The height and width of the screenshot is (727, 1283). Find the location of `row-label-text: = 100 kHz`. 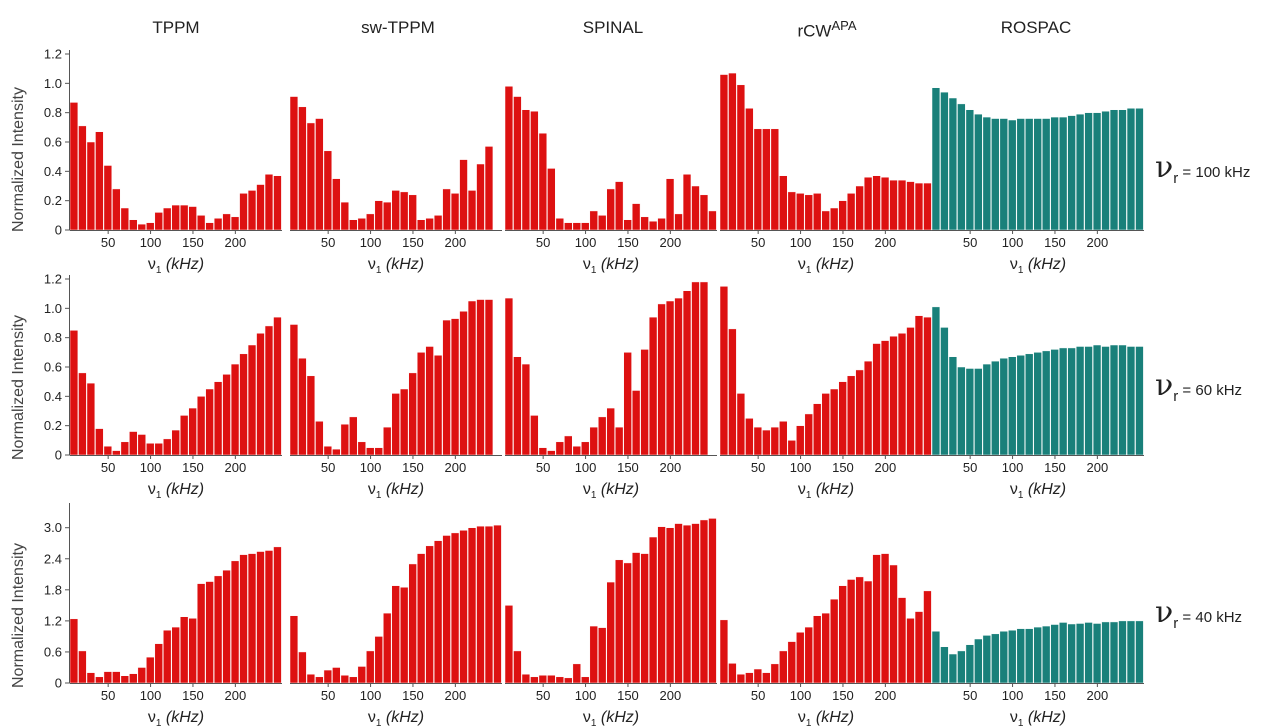

row-label-text: = 100 kHz is located at coordinates (1216, 172).